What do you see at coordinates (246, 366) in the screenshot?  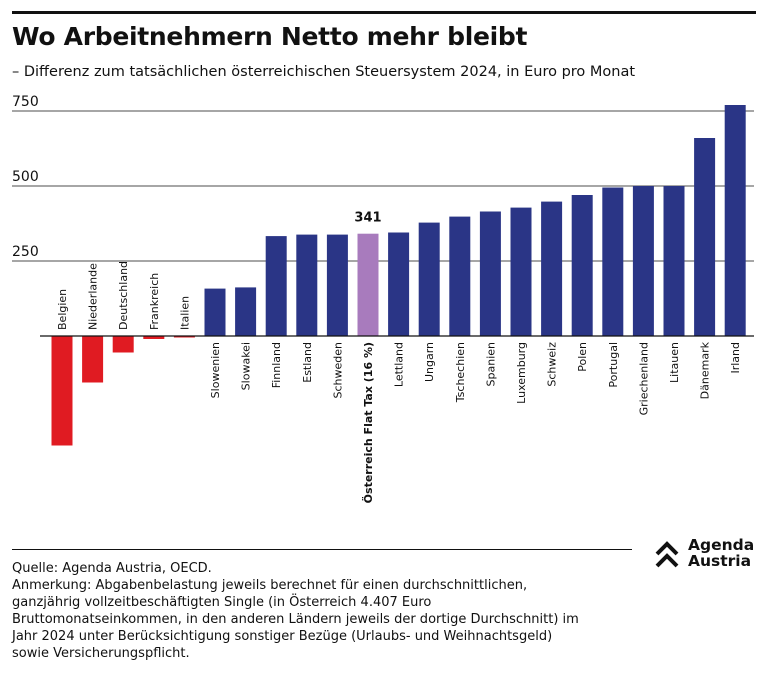 I see `category-label-6: Slowakei` at bounding box center [246, 366].